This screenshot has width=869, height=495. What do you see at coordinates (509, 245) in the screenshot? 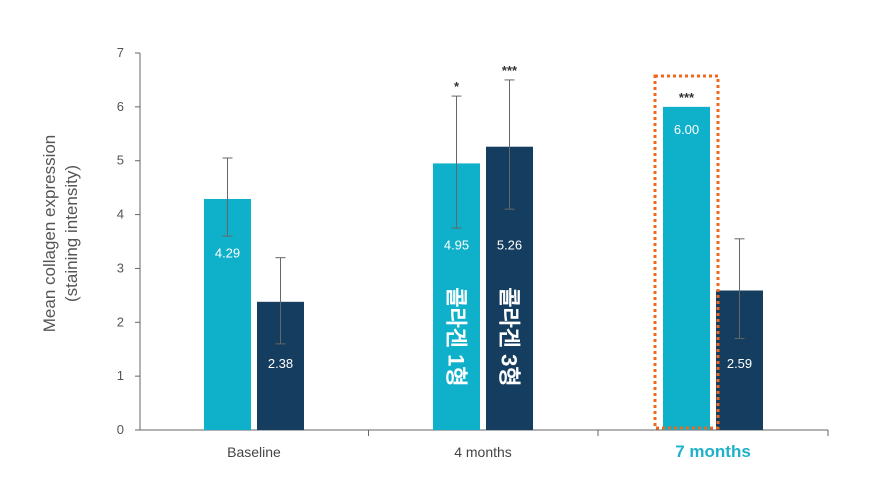
I see `bar-value-label: 5.26` at bounding box center [509, 245].